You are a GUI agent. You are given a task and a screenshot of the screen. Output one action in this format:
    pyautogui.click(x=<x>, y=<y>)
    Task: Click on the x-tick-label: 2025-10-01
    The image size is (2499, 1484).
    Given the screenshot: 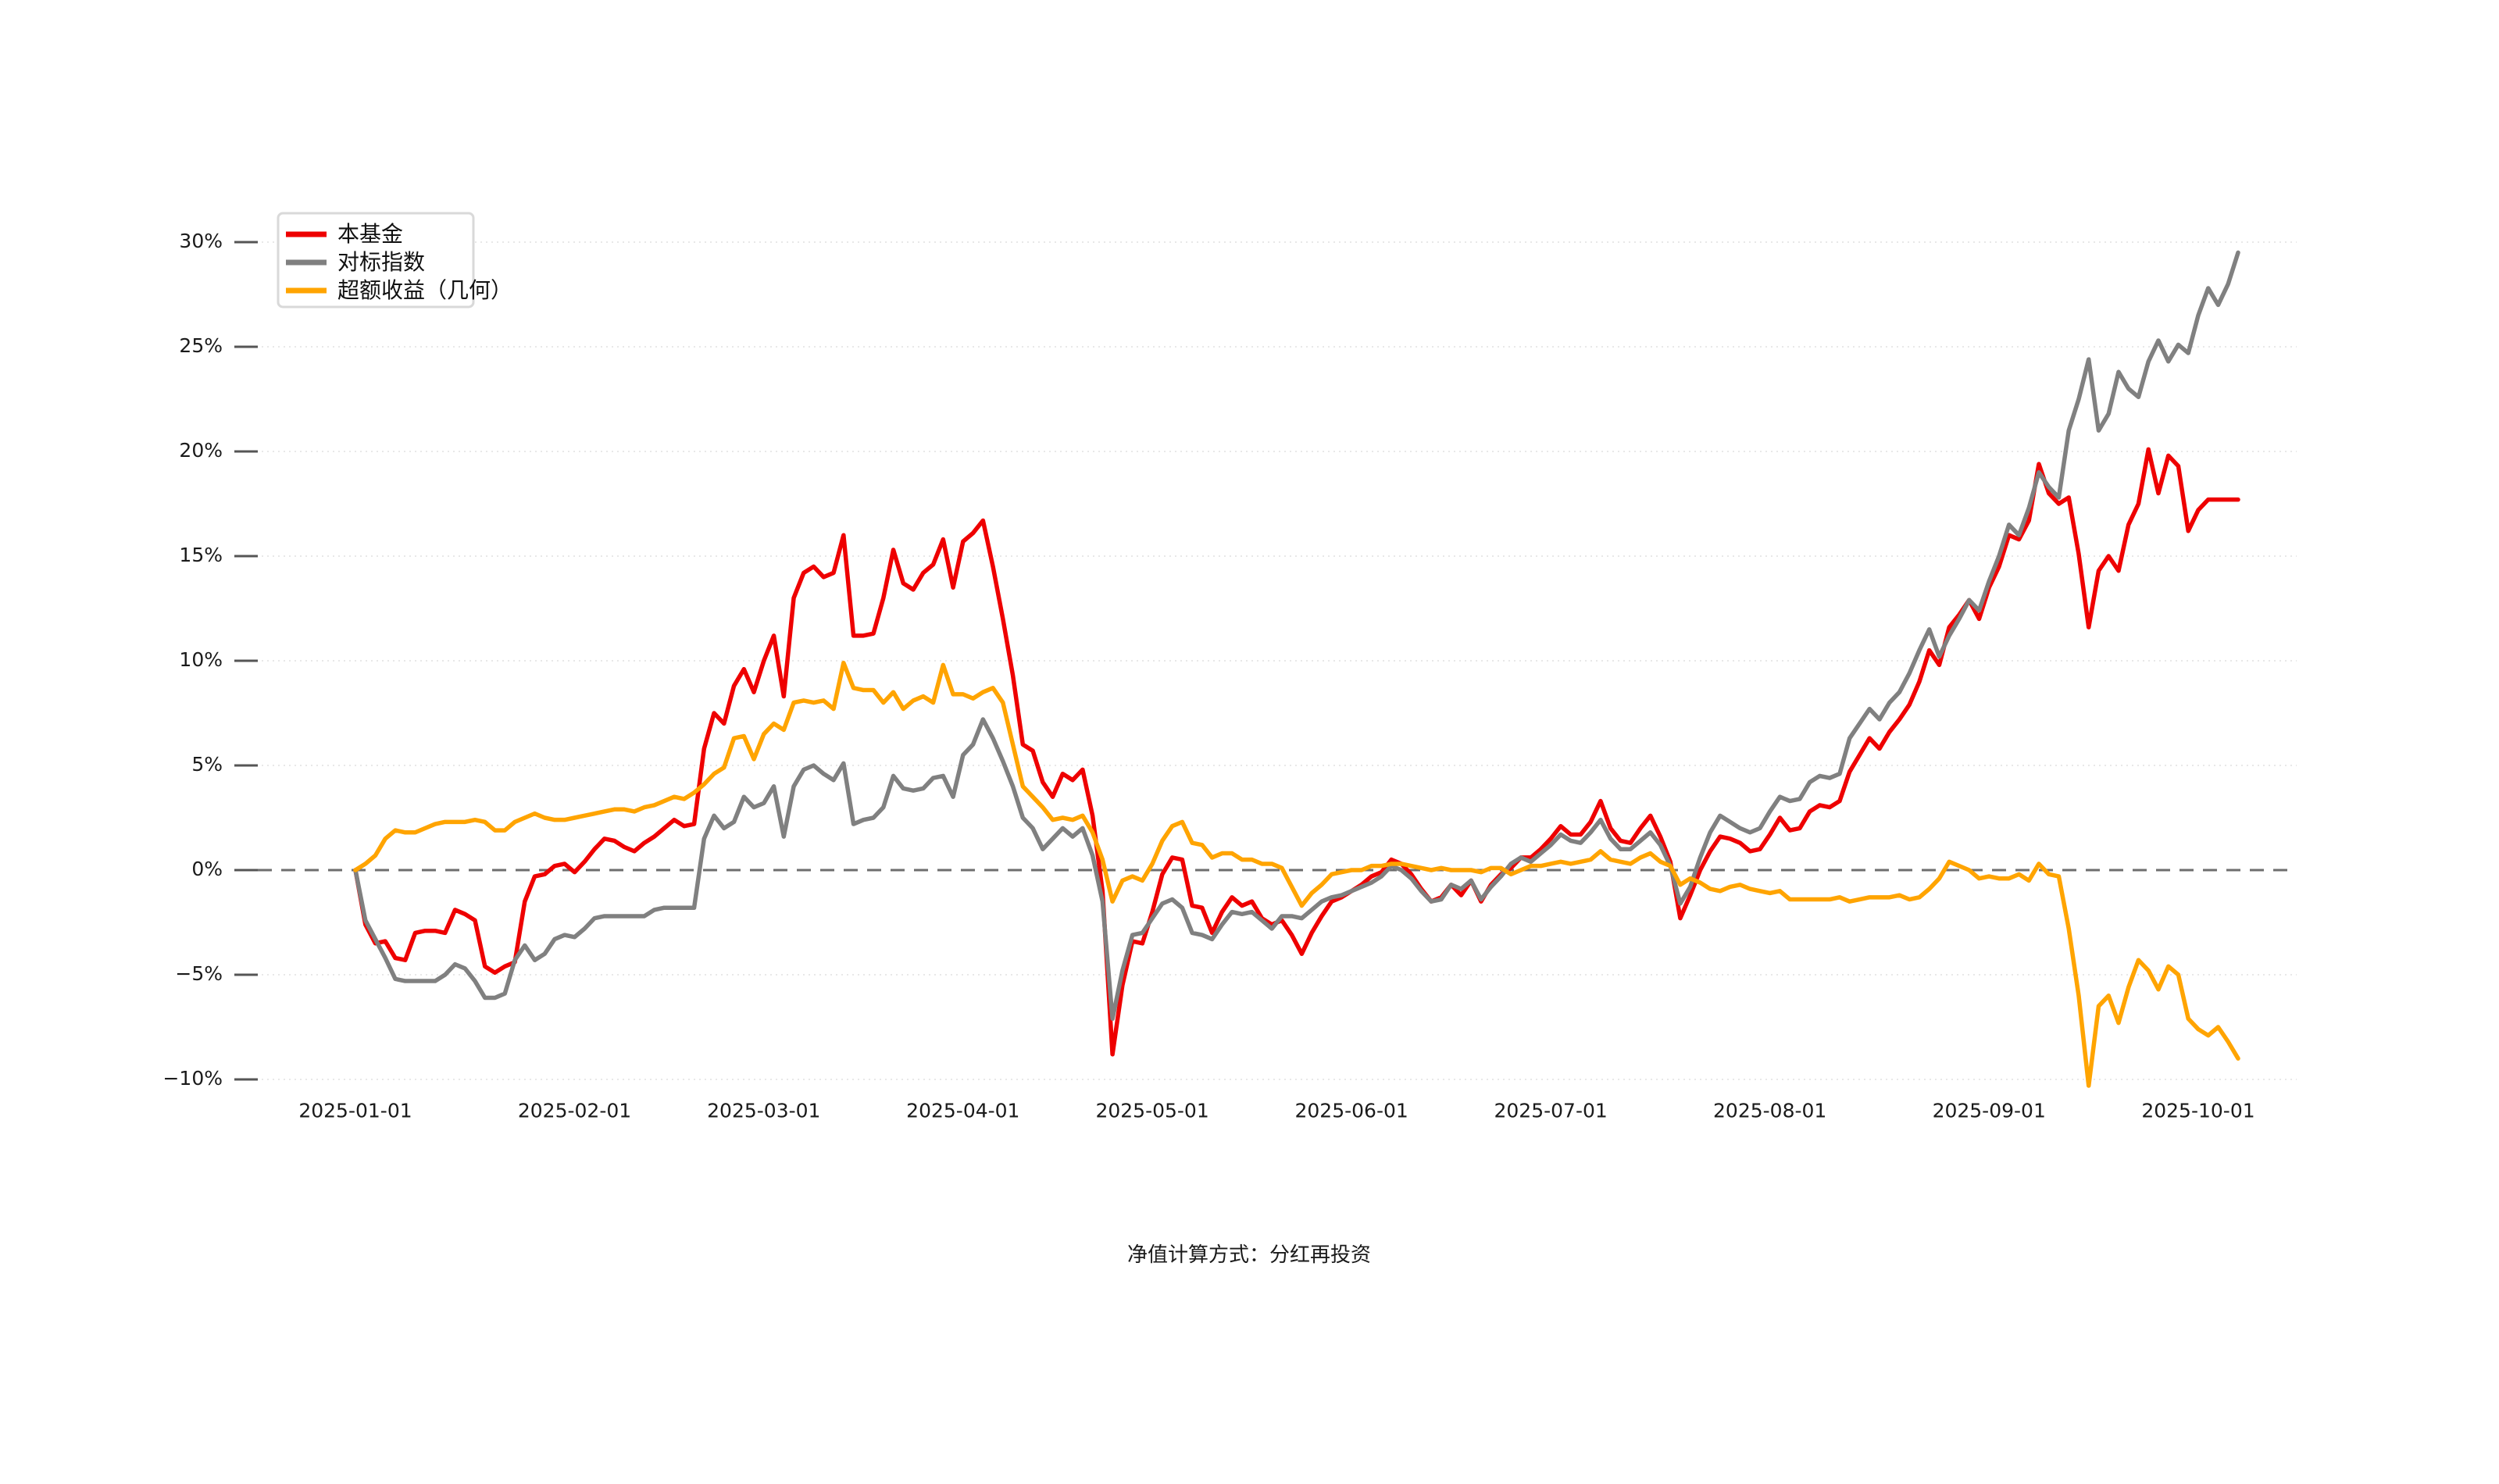 What is the action you would take?
    pyautogui.click(x=2197, y=1110)
    